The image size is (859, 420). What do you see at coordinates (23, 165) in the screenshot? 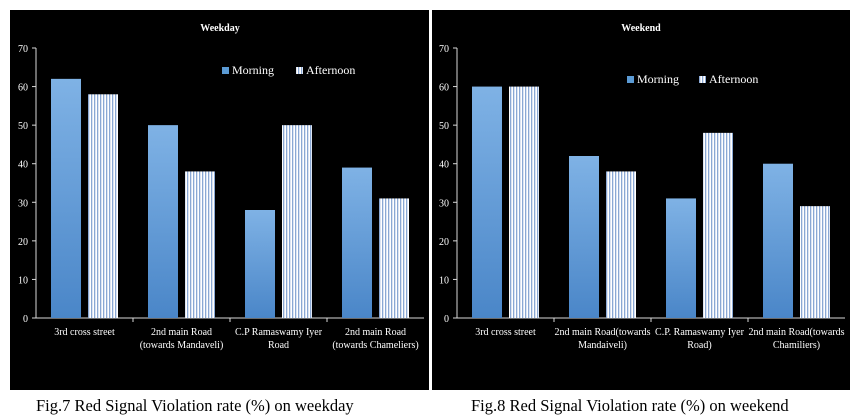
I see `weekday-y-tick-label: 40` at bounding box center [23, 165].